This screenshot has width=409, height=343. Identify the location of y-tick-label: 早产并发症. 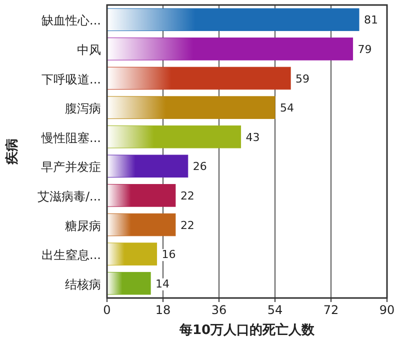
(71, 167).